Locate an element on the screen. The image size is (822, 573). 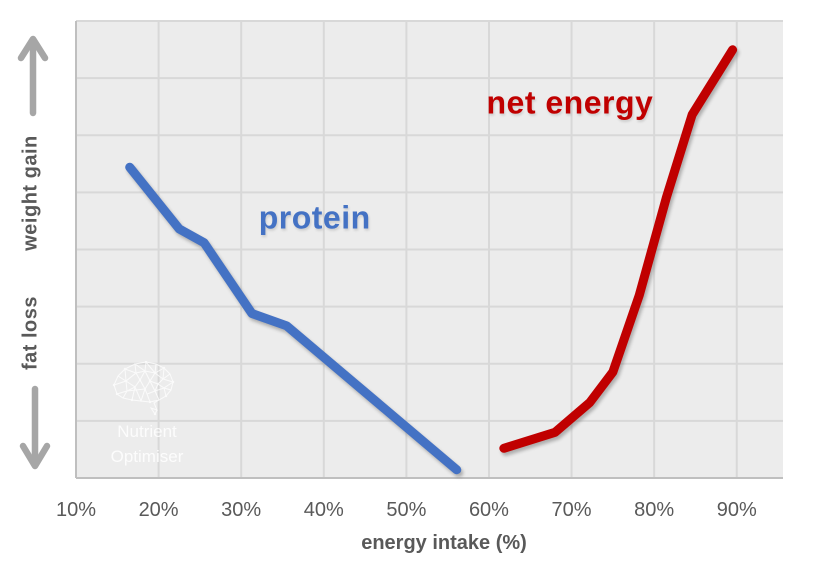
fat-loss-arrow-icon is located at coordinates (35, 427).